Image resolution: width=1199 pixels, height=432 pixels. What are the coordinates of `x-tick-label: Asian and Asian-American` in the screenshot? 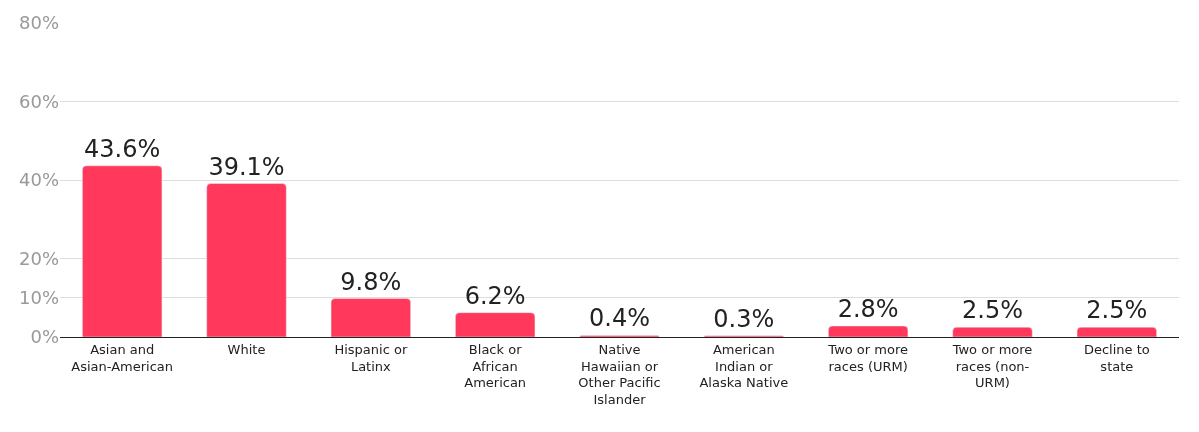 It's located at (122, 357).